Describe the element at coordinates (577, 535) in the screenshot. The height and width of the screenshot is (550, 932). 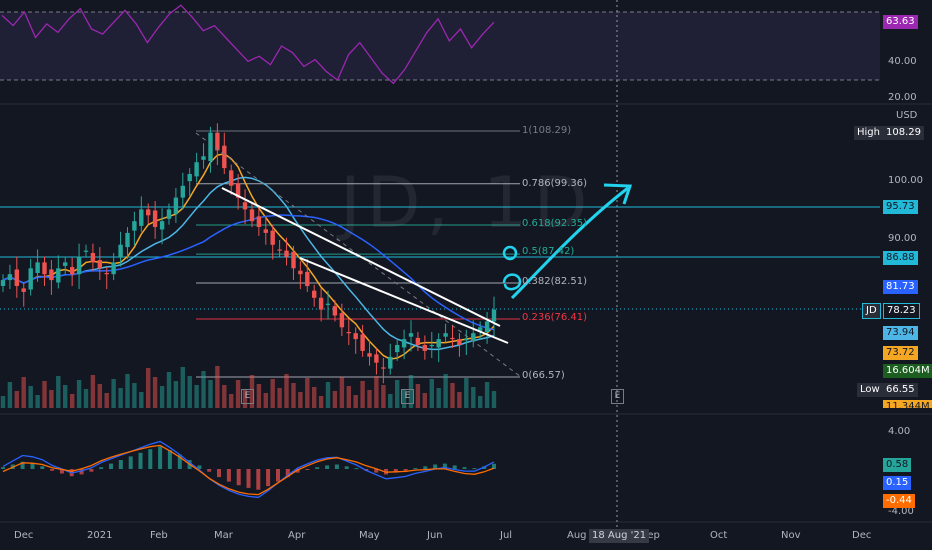
I see `date-tick: Aug` at that location.